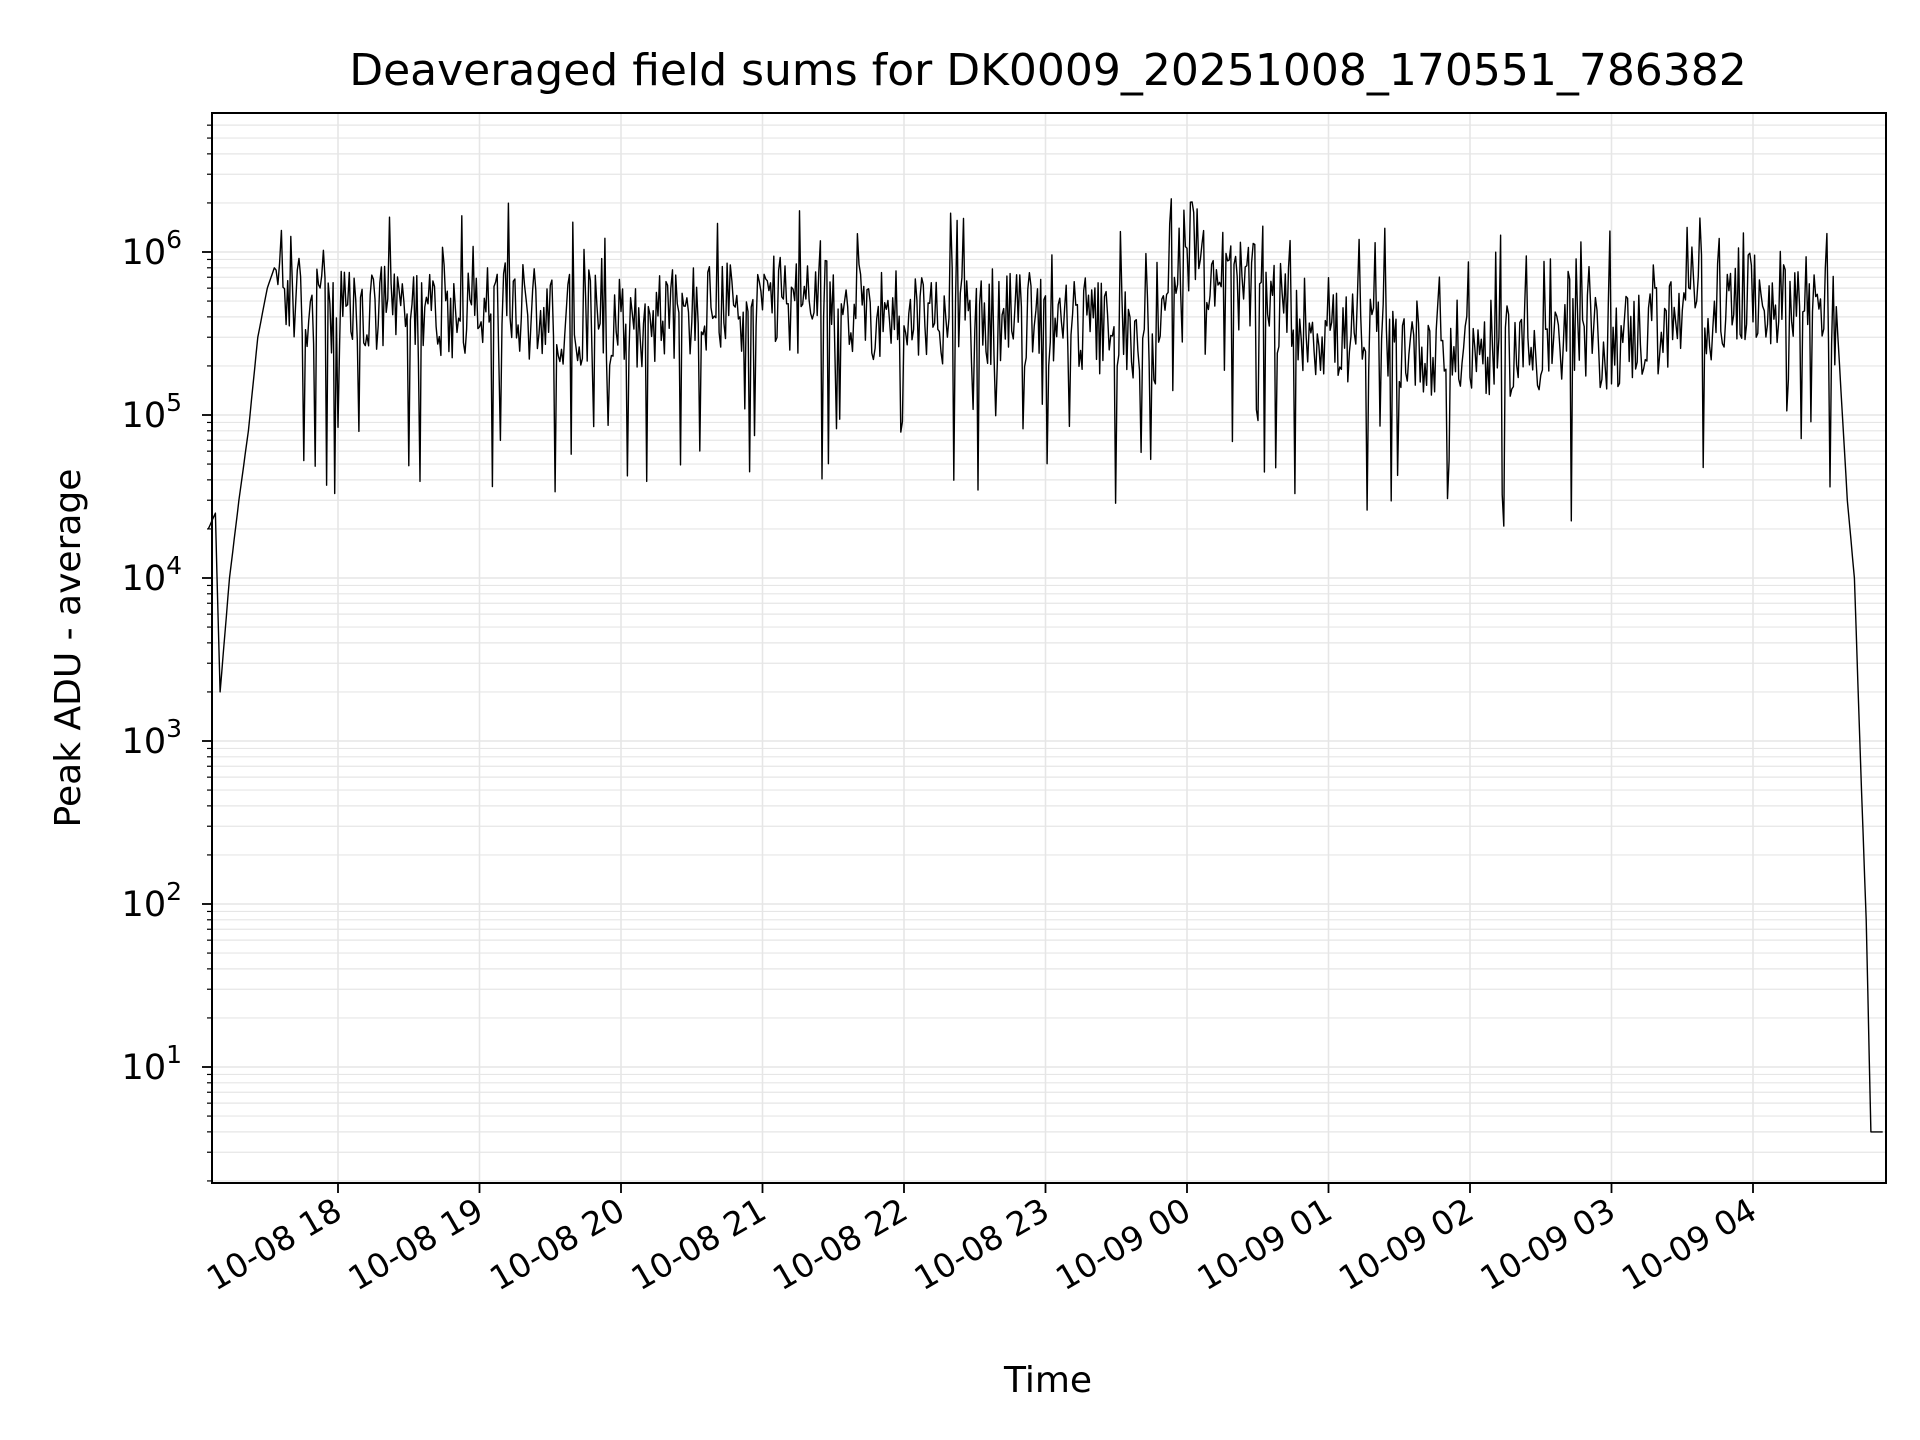 The height and width of the screenshot is (1440, 1920). Describe the element at coordinates (68, 648) in the screenshot. I see `y-axis-label: Peak ADU - average` at that location.